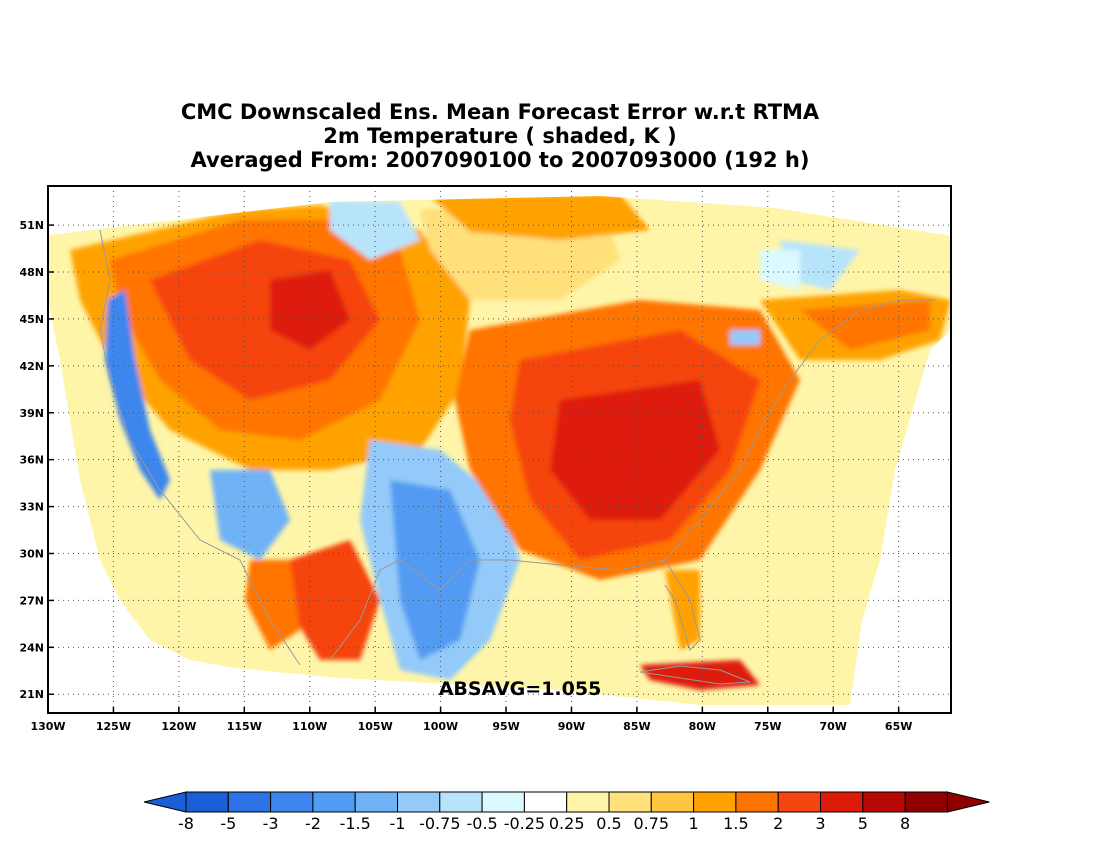  Describe the element at coordinates (31, 413) in the screenshot. I see `lat-tick-label: 39N` at that location.